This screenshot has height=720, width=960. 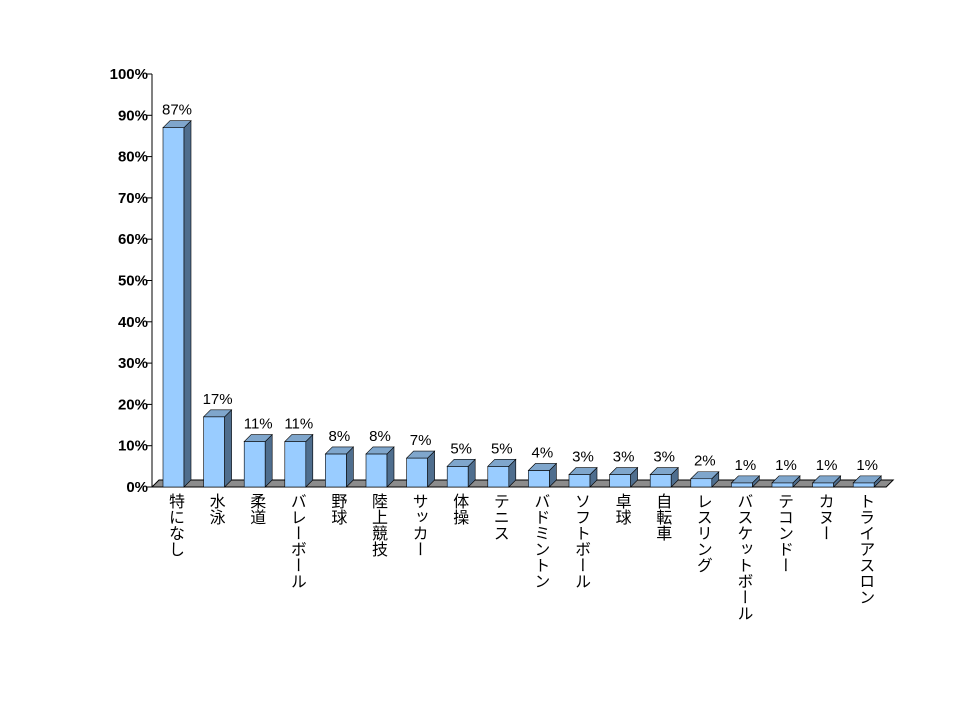 What do you see at coordinates (581, 541) in the screenshot?
I see `category-label: ソフトボール` at bounding box center [581, 541].